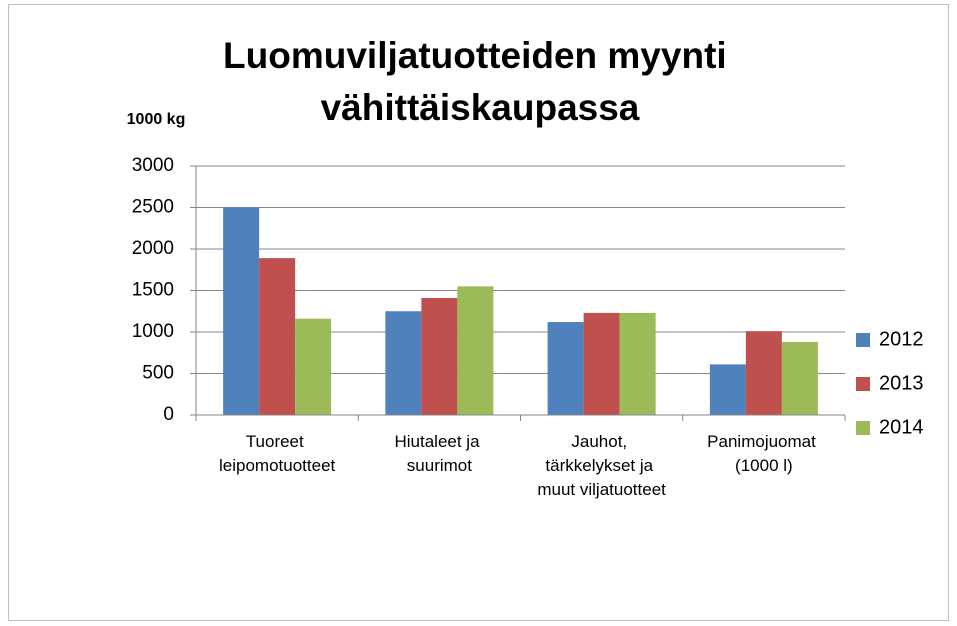 The image size is (957, 626). What do you see at coordinates (439, 453) in the screenshot?
I see `x-tick-label: Hiutaleet ja suurimot` at bounding box center [439, 453].